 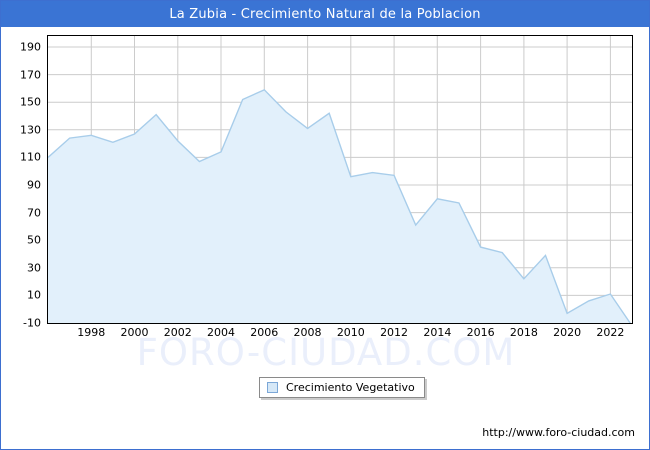 What do you see at coordinates (91, 332) in the screenshot?
I see `x-axis-tick-label: 1998` at bounding box center [91, 332].